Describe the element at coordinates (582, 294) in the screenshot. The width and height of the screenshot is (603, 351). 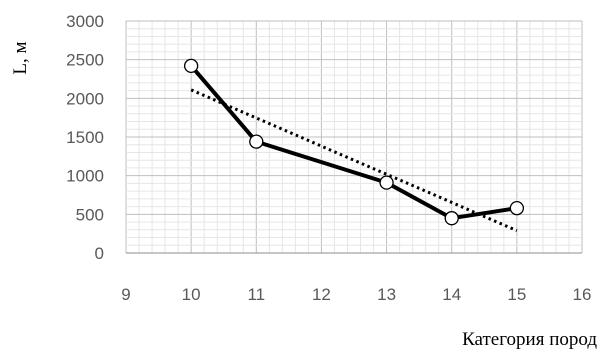
I see `x-tick-label: 16` at that location.